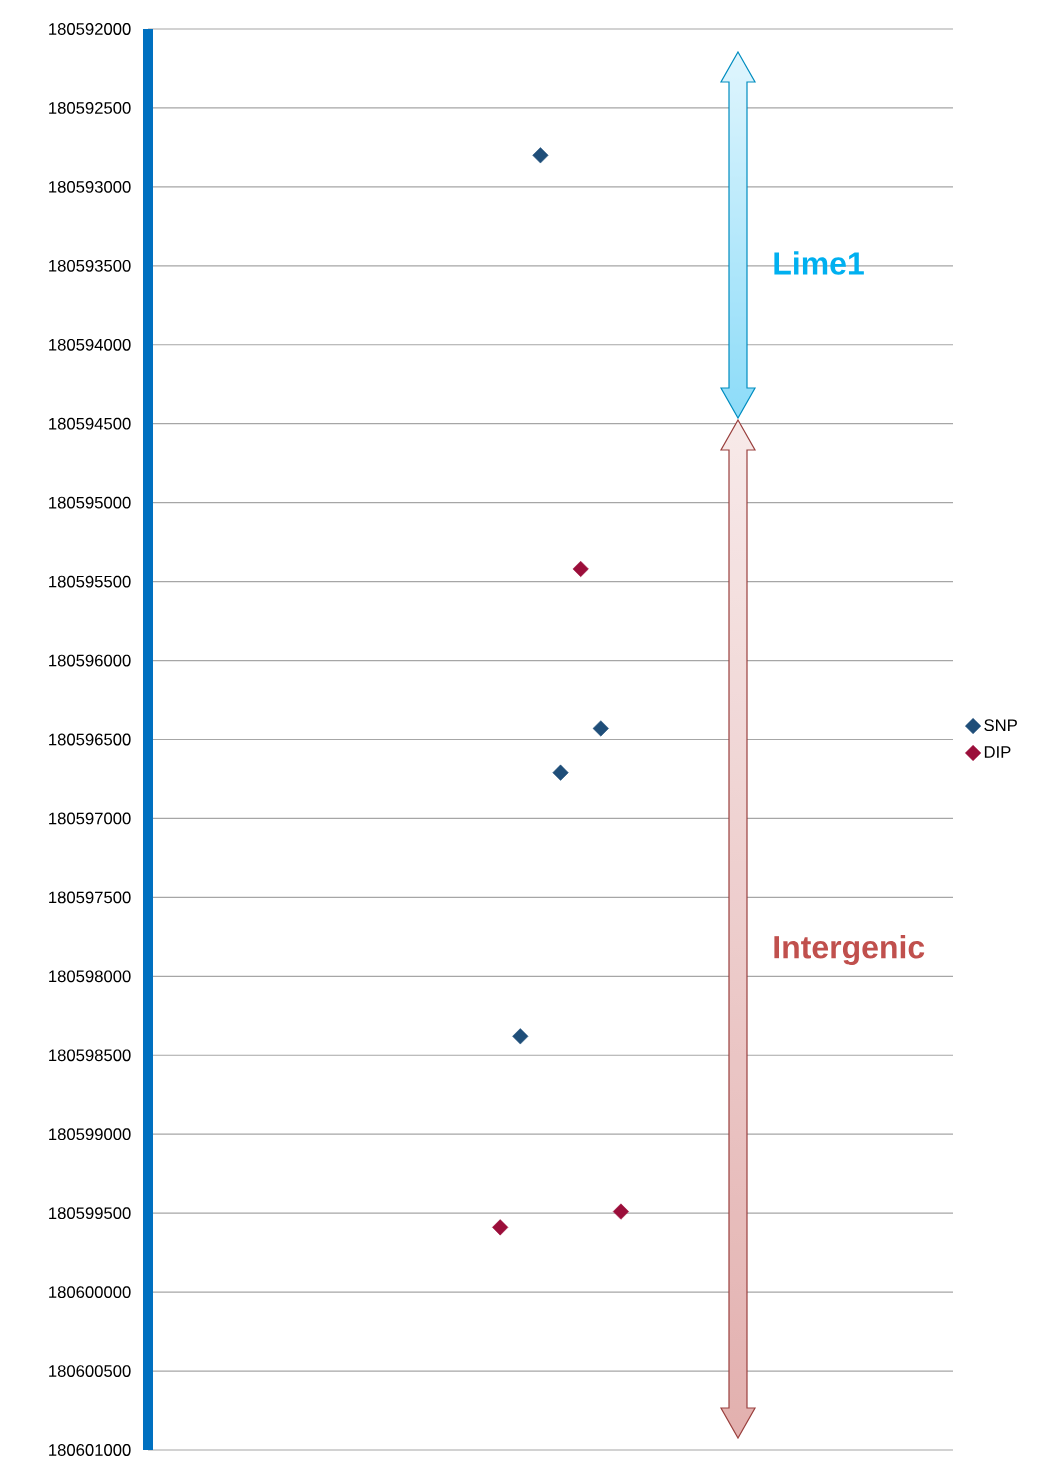 The height and width of the screenshot is (1471, 1060). Describe the element at coordinates (90, 265) in the screenshot. I see `y-tick-label: 180593500` at that location.